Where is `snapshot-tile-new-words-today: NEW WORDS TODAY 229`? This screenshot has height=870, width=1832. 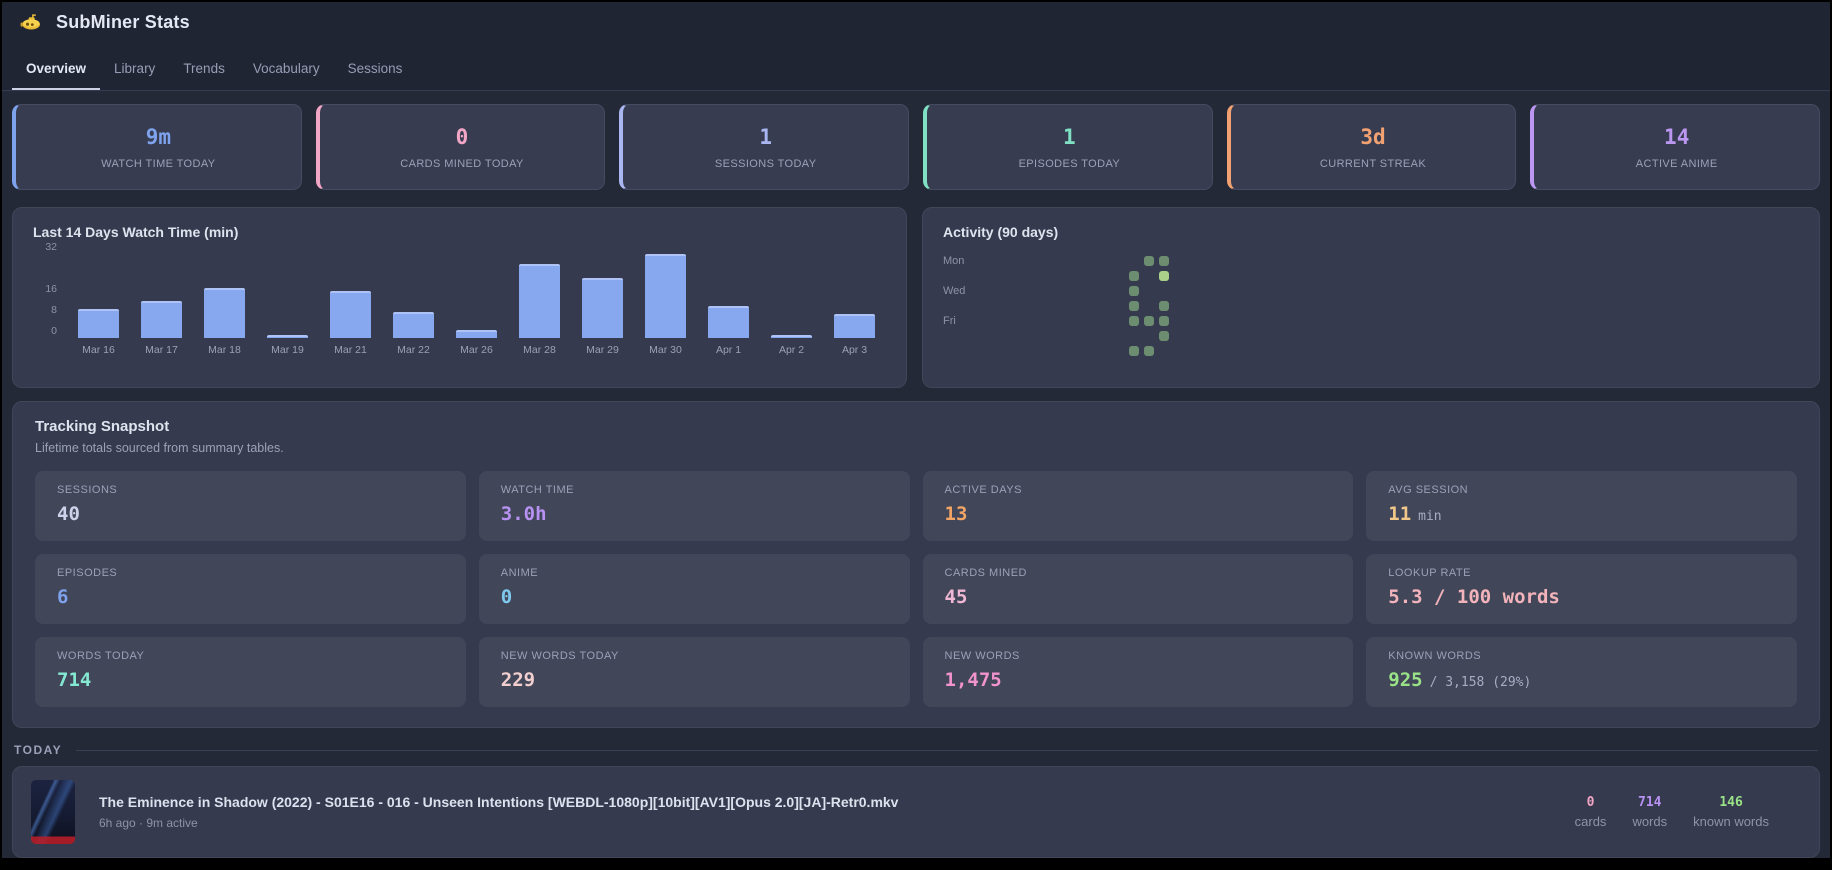 snapshot-tile-new-words-today: NEW WORDS TODAY 229 is located at coordinates (694, 672).